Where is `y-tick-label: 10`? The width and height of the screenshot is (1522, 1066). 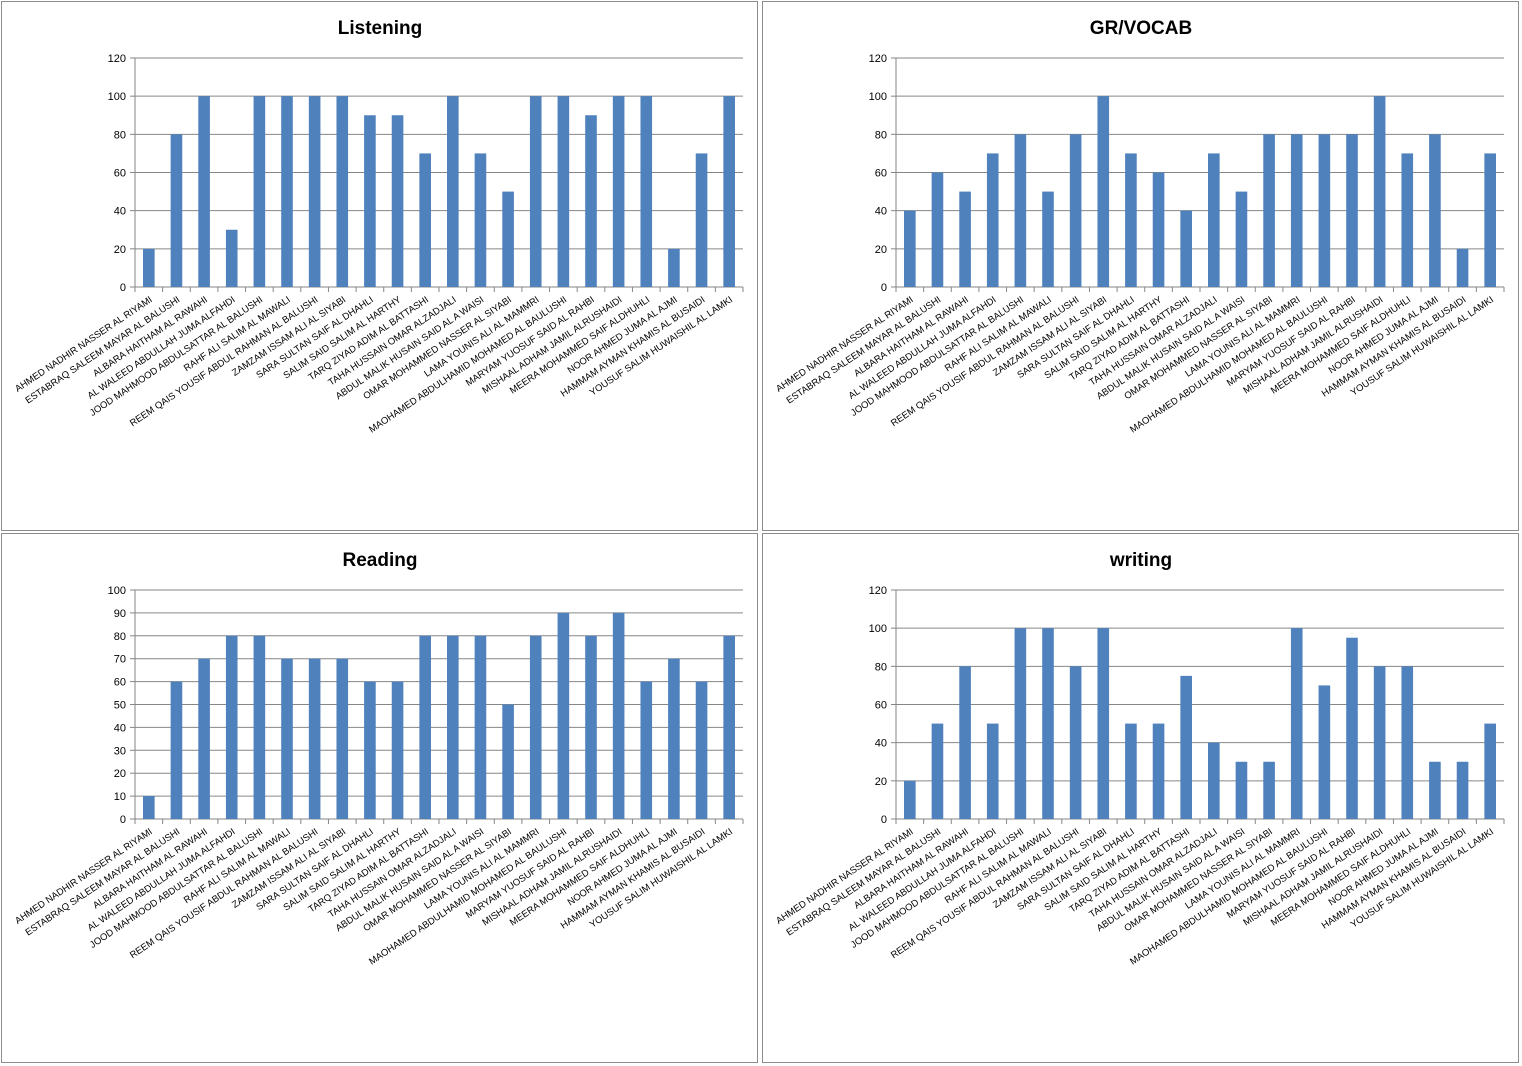
y-tick-label: 10 is located at coordinates (120, 797).